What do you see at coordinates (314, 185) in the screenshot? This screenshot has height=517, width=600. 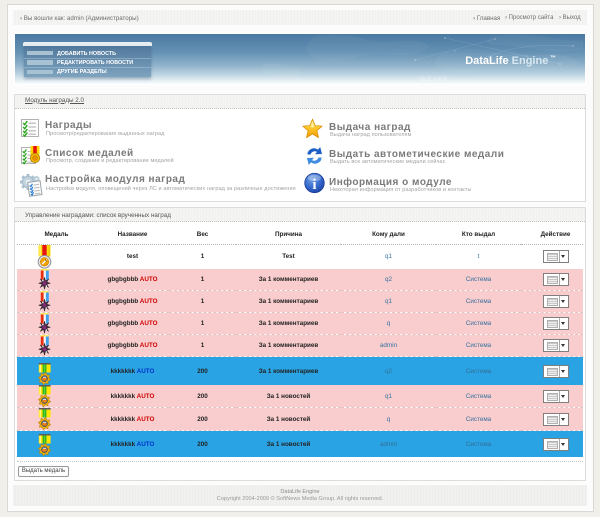 I see `svg-text: i` at bounding box center [314, 185].